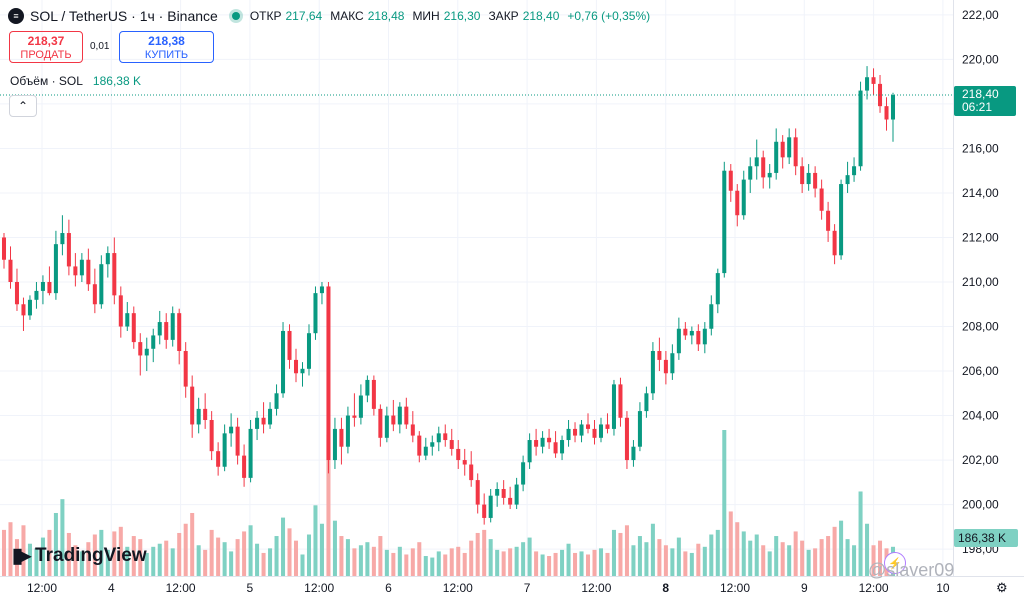  What do you see at coordinates (166, 47) in the screenshot?
I see `buy-button: 218,38 КУПИТЬ` at bounding box center [166, 47].